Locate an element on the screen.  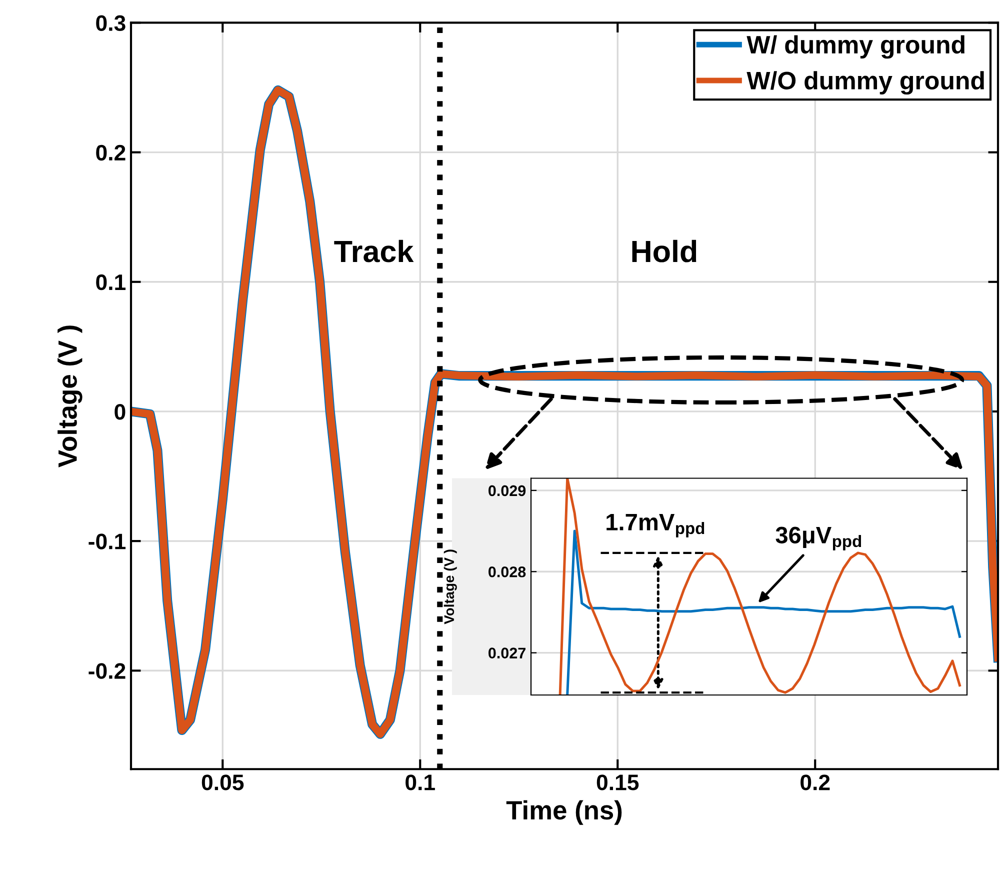
x-axis-title: Time (ns) is located at coordinates (564, 812).